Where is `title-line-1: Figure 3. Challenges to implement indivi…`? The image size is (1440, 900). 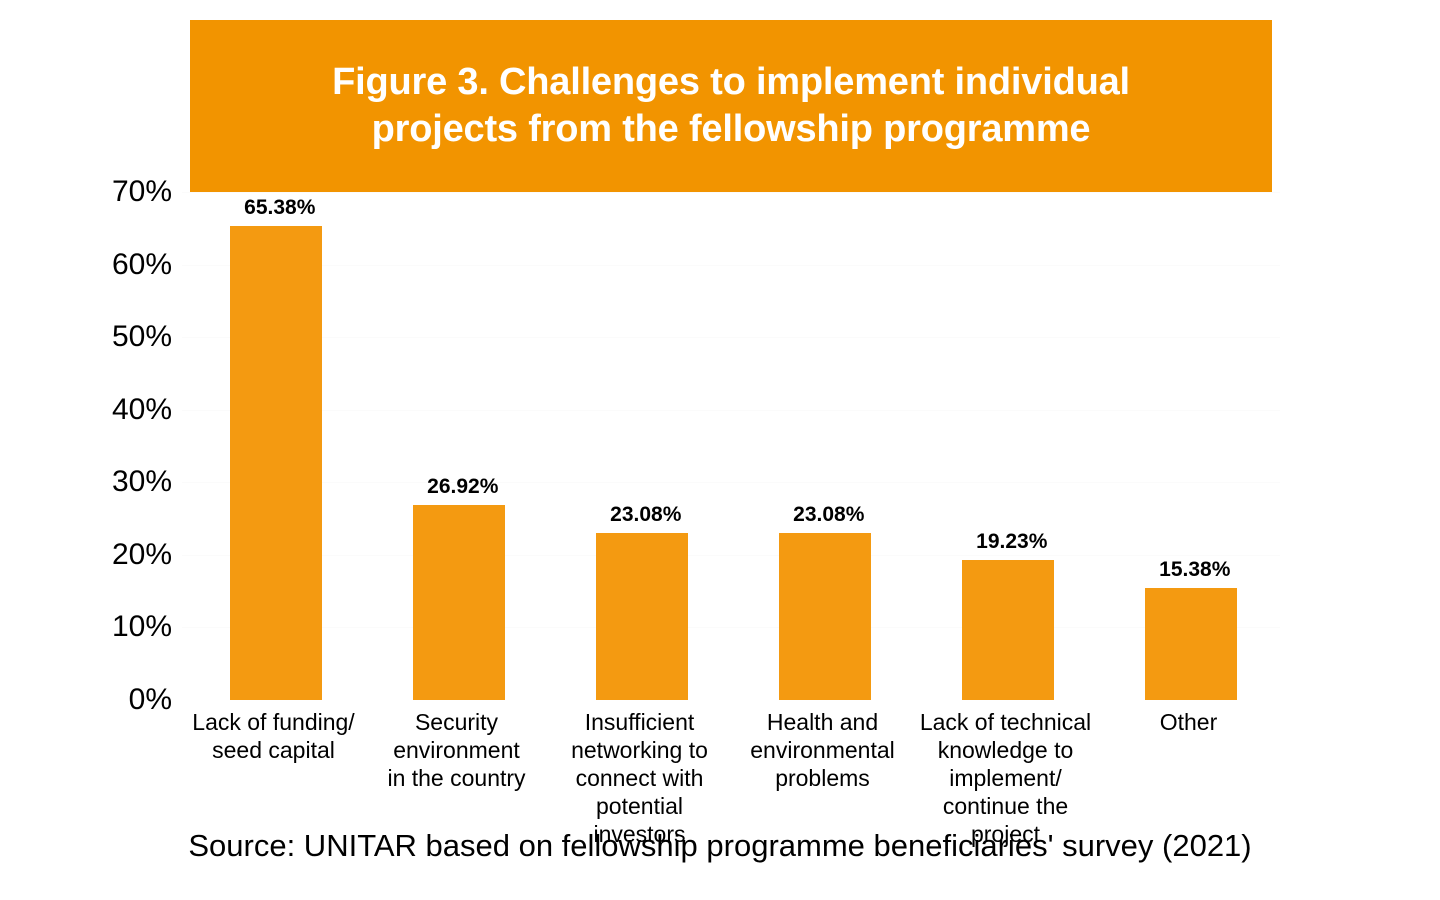
title-line-1: Figure 3. Challenges to implement indivi… is located at coordinates (731, 81).